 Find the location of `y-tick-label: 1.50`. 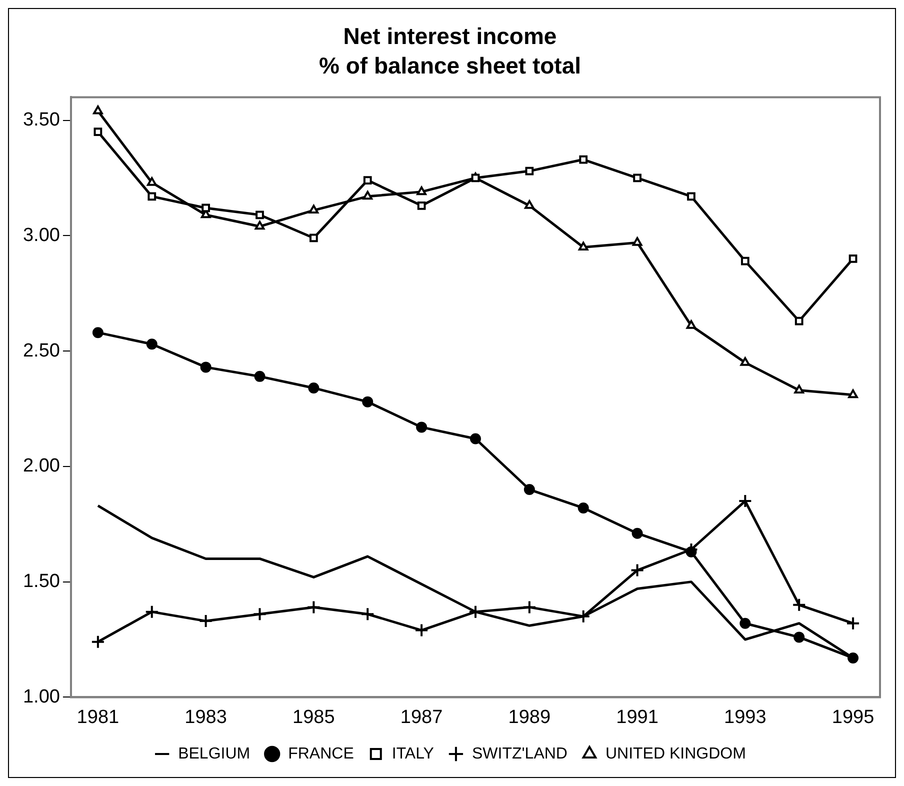

y-tick-label: 1.50 is located at coordinates (41, 581).